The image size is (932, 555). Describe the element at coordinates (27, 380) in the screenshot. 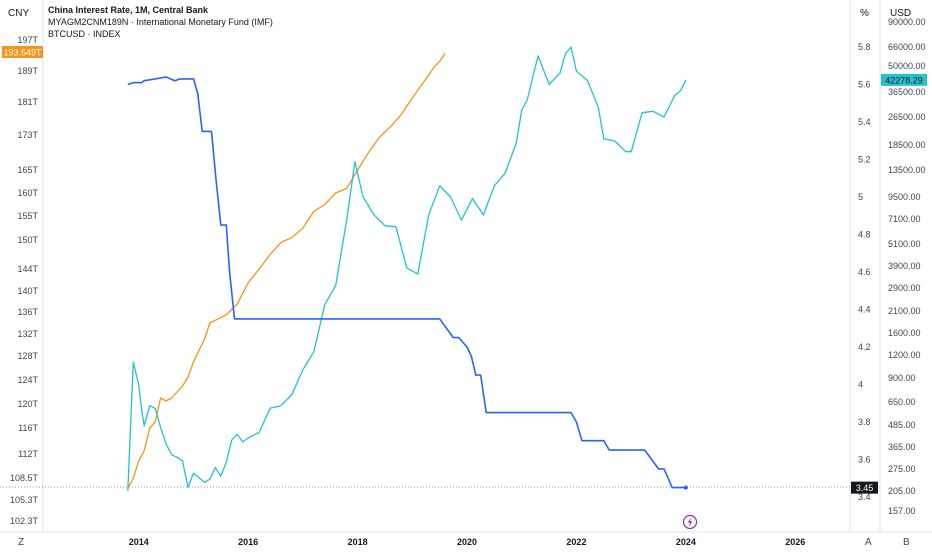

I see `left-axis-tick-label: 124T` at that location.